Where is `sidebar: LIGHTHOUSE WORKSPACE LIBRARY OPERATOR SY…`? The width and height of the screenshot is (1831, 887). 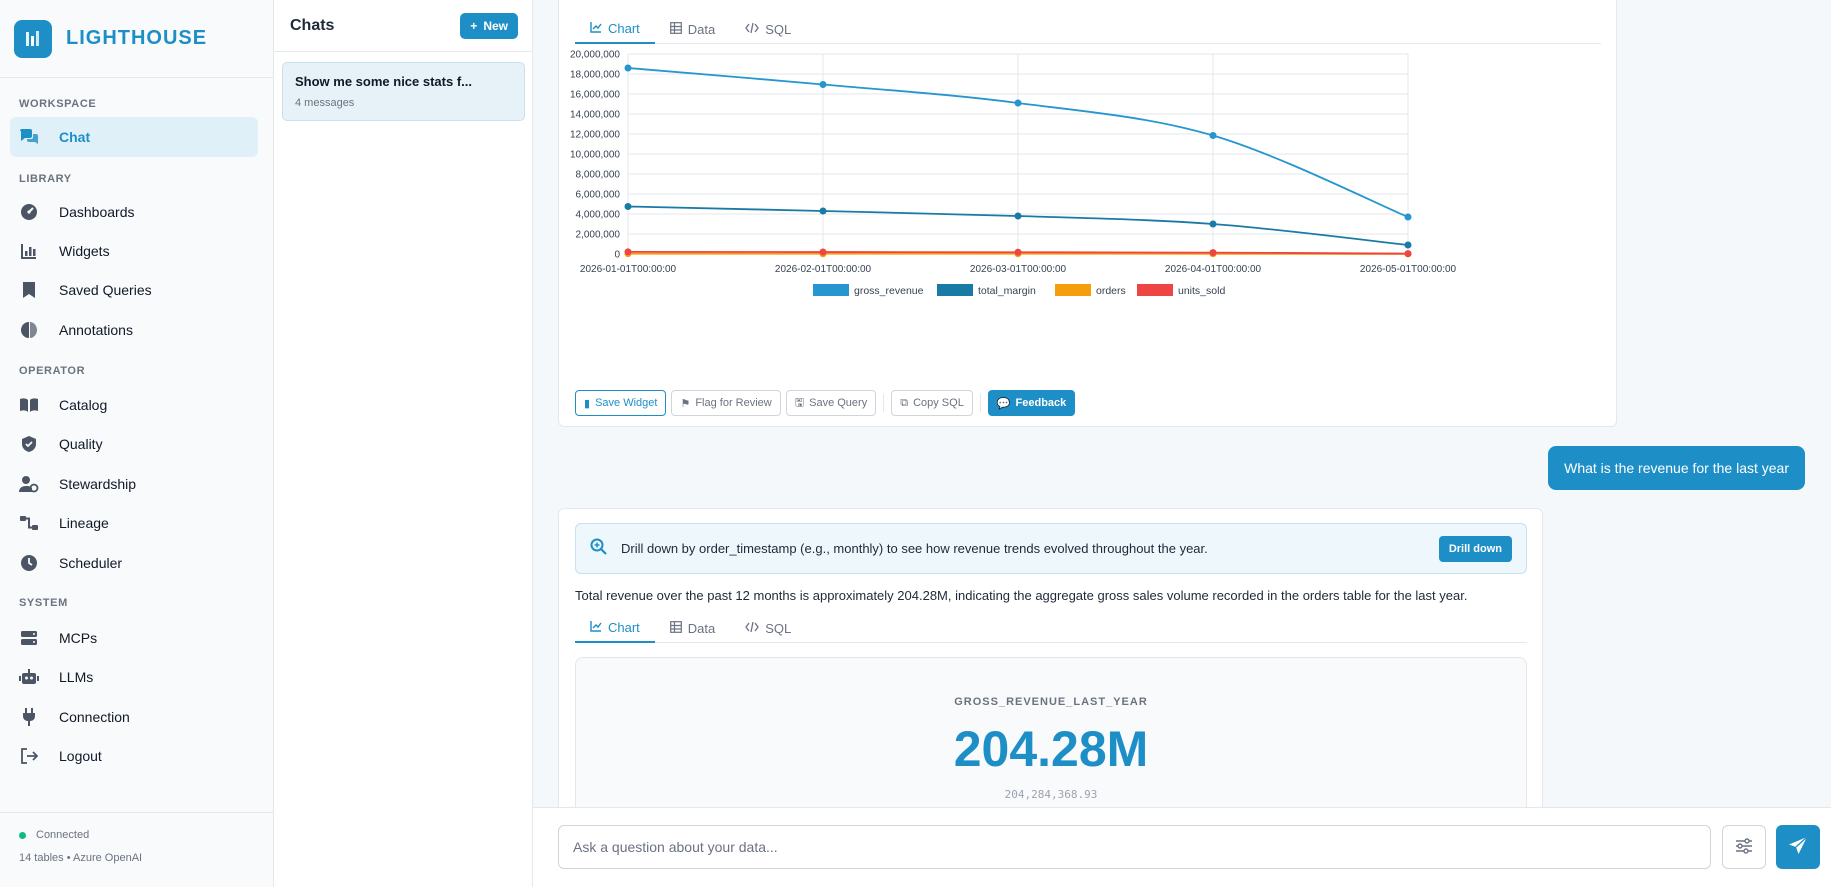 sidebar: LIGHTHOUSE WORKSPACE LIBRARY OPERATOR SY… is located at coordinates (137, 443).